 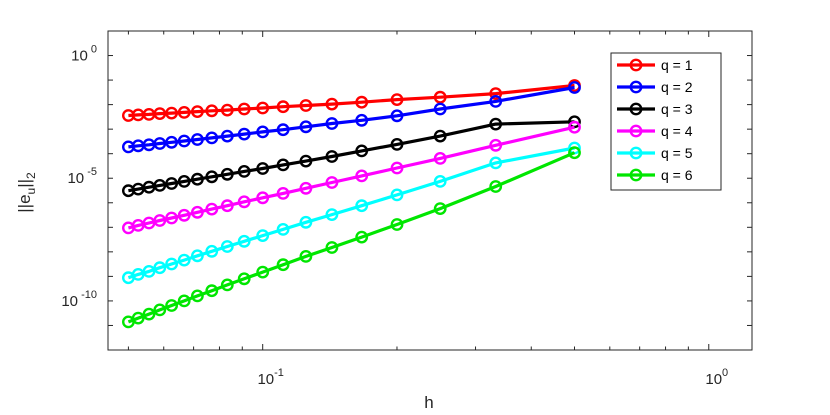 I want to click on legend-box, so click(x=666, y=121).